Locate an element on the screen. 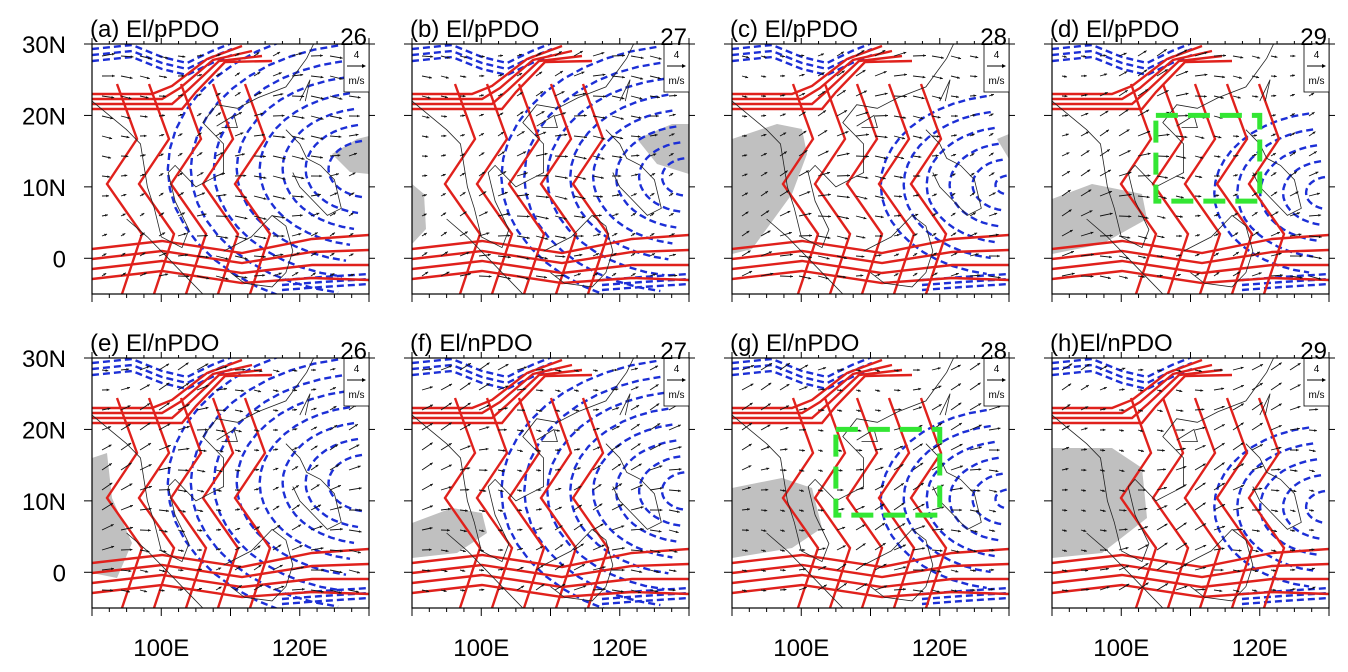 Image resolution: width=1348 pixels, height=672 pixels. y-tick-label: 30N is located at coordinates (44, 45).